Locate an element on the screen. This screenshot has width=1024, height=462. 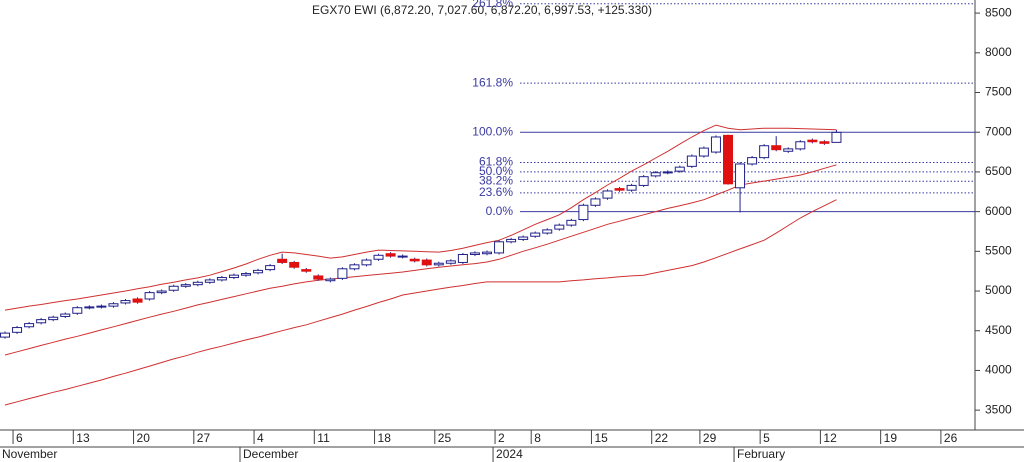
month-label: February is located at coordinates (761, 454).